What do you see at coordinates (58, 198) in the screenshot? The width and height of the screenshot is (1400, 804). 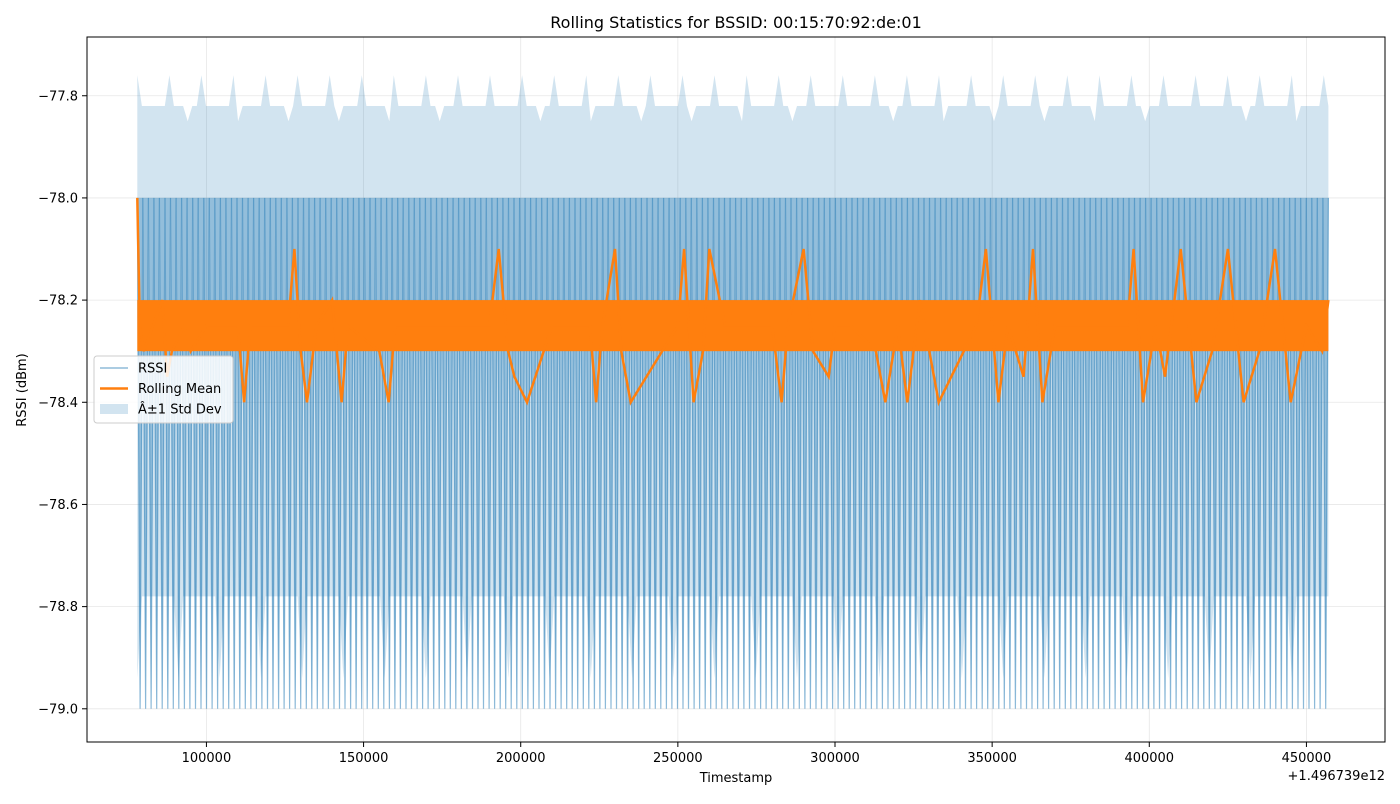 I see `y-tick-label: −78.0` at bounding box center [58, 198].